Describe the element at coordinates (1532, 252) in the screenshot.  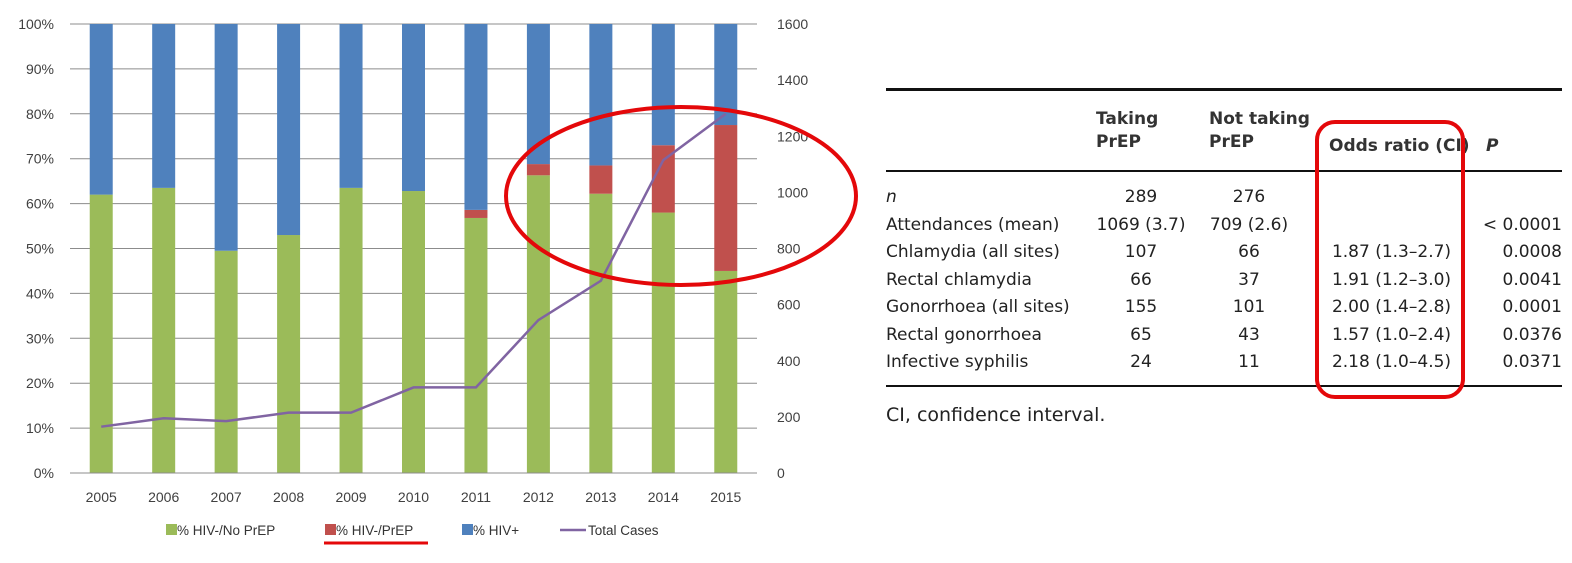
I see `cell-p: 0.0008` at that location.